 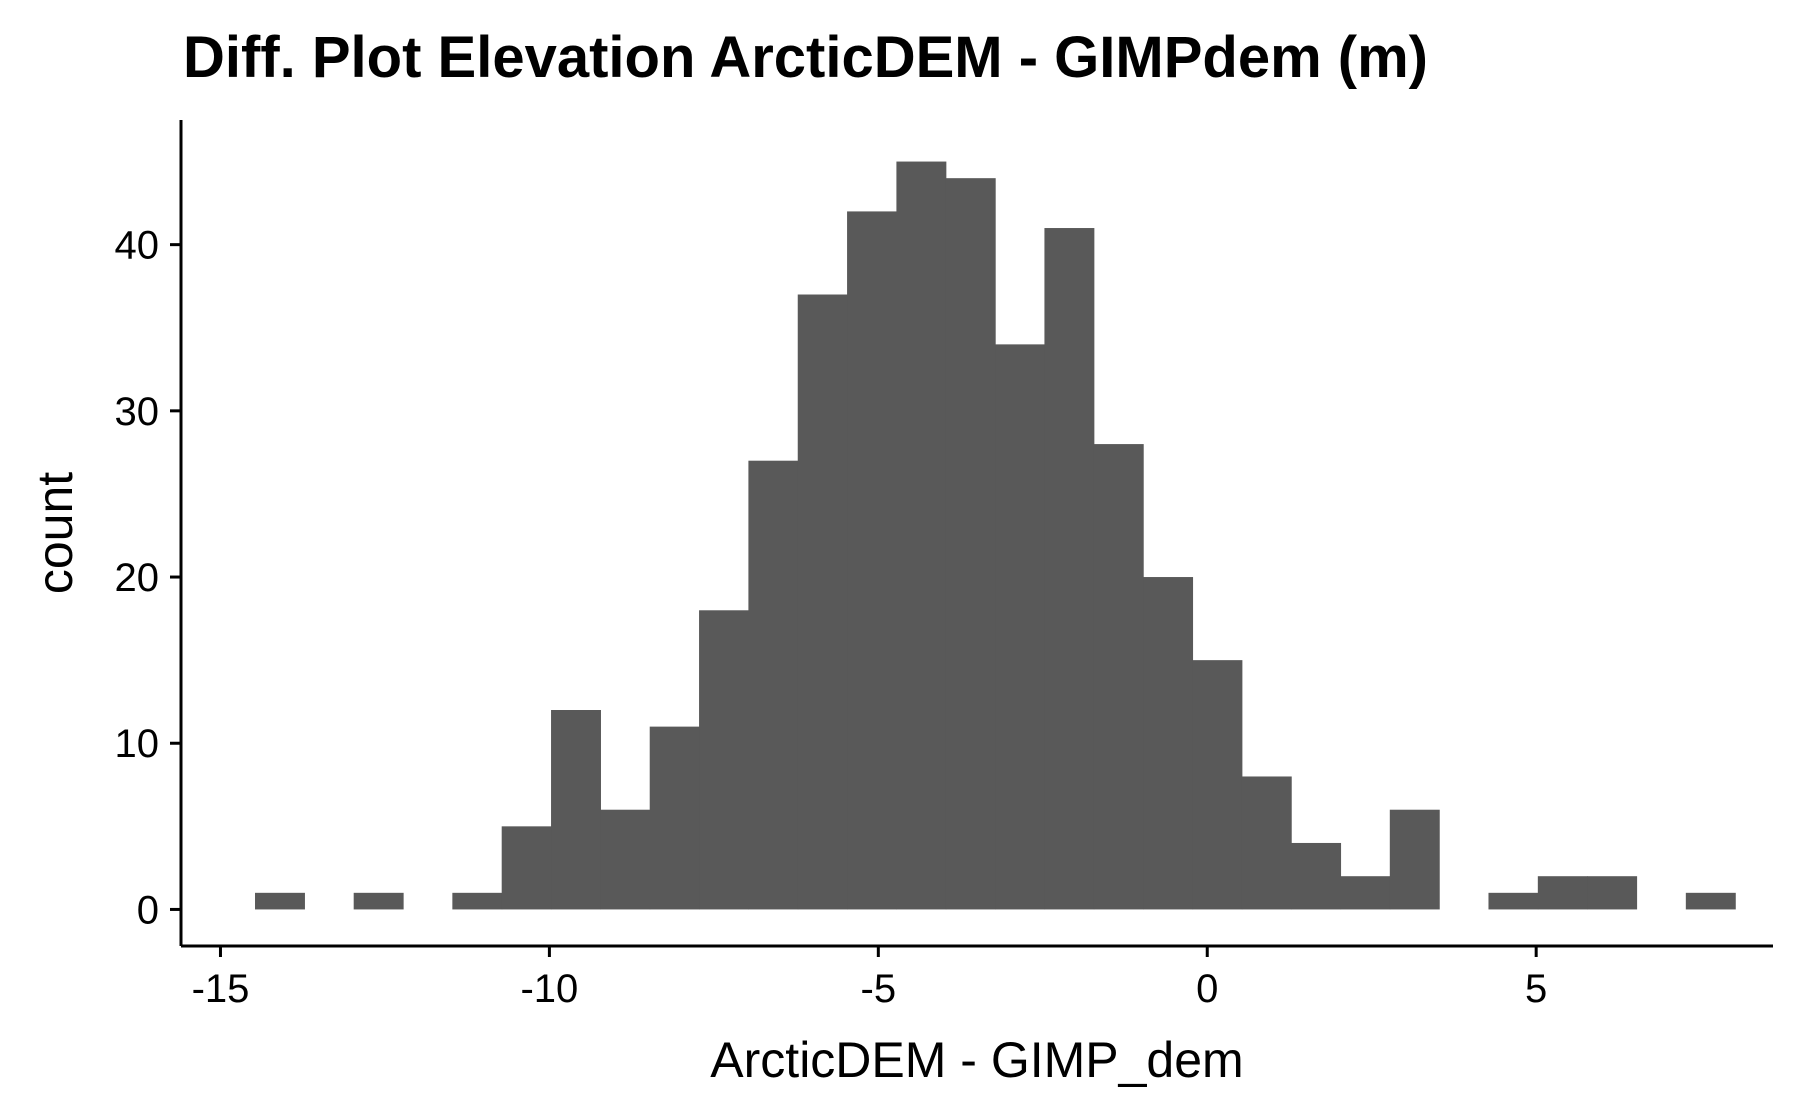 What do you see at coordinates (879, 989) in the screenshot?
I see `x-tick-label--5: -5` at bounding box center [879, 989].